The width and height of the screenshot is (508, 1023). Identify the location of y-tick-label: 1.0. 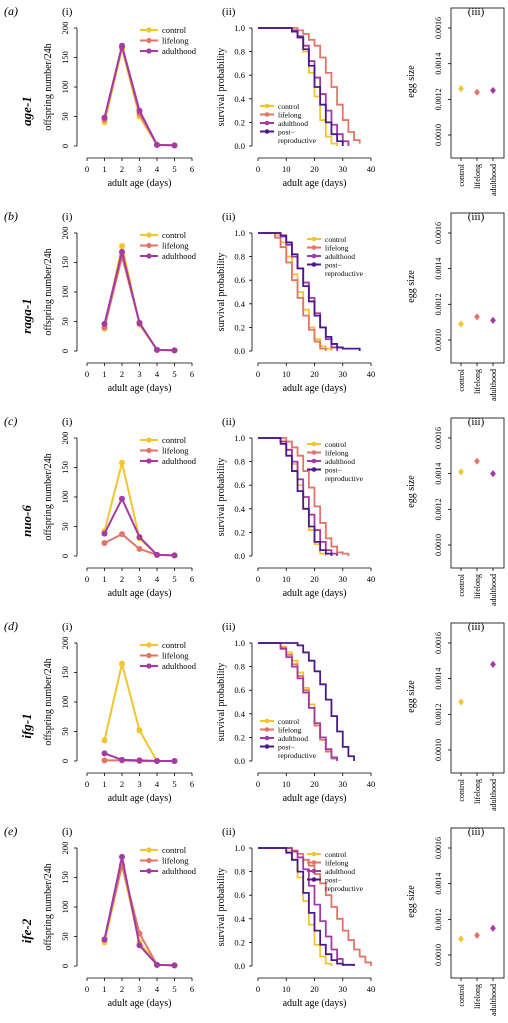
(239, 643).